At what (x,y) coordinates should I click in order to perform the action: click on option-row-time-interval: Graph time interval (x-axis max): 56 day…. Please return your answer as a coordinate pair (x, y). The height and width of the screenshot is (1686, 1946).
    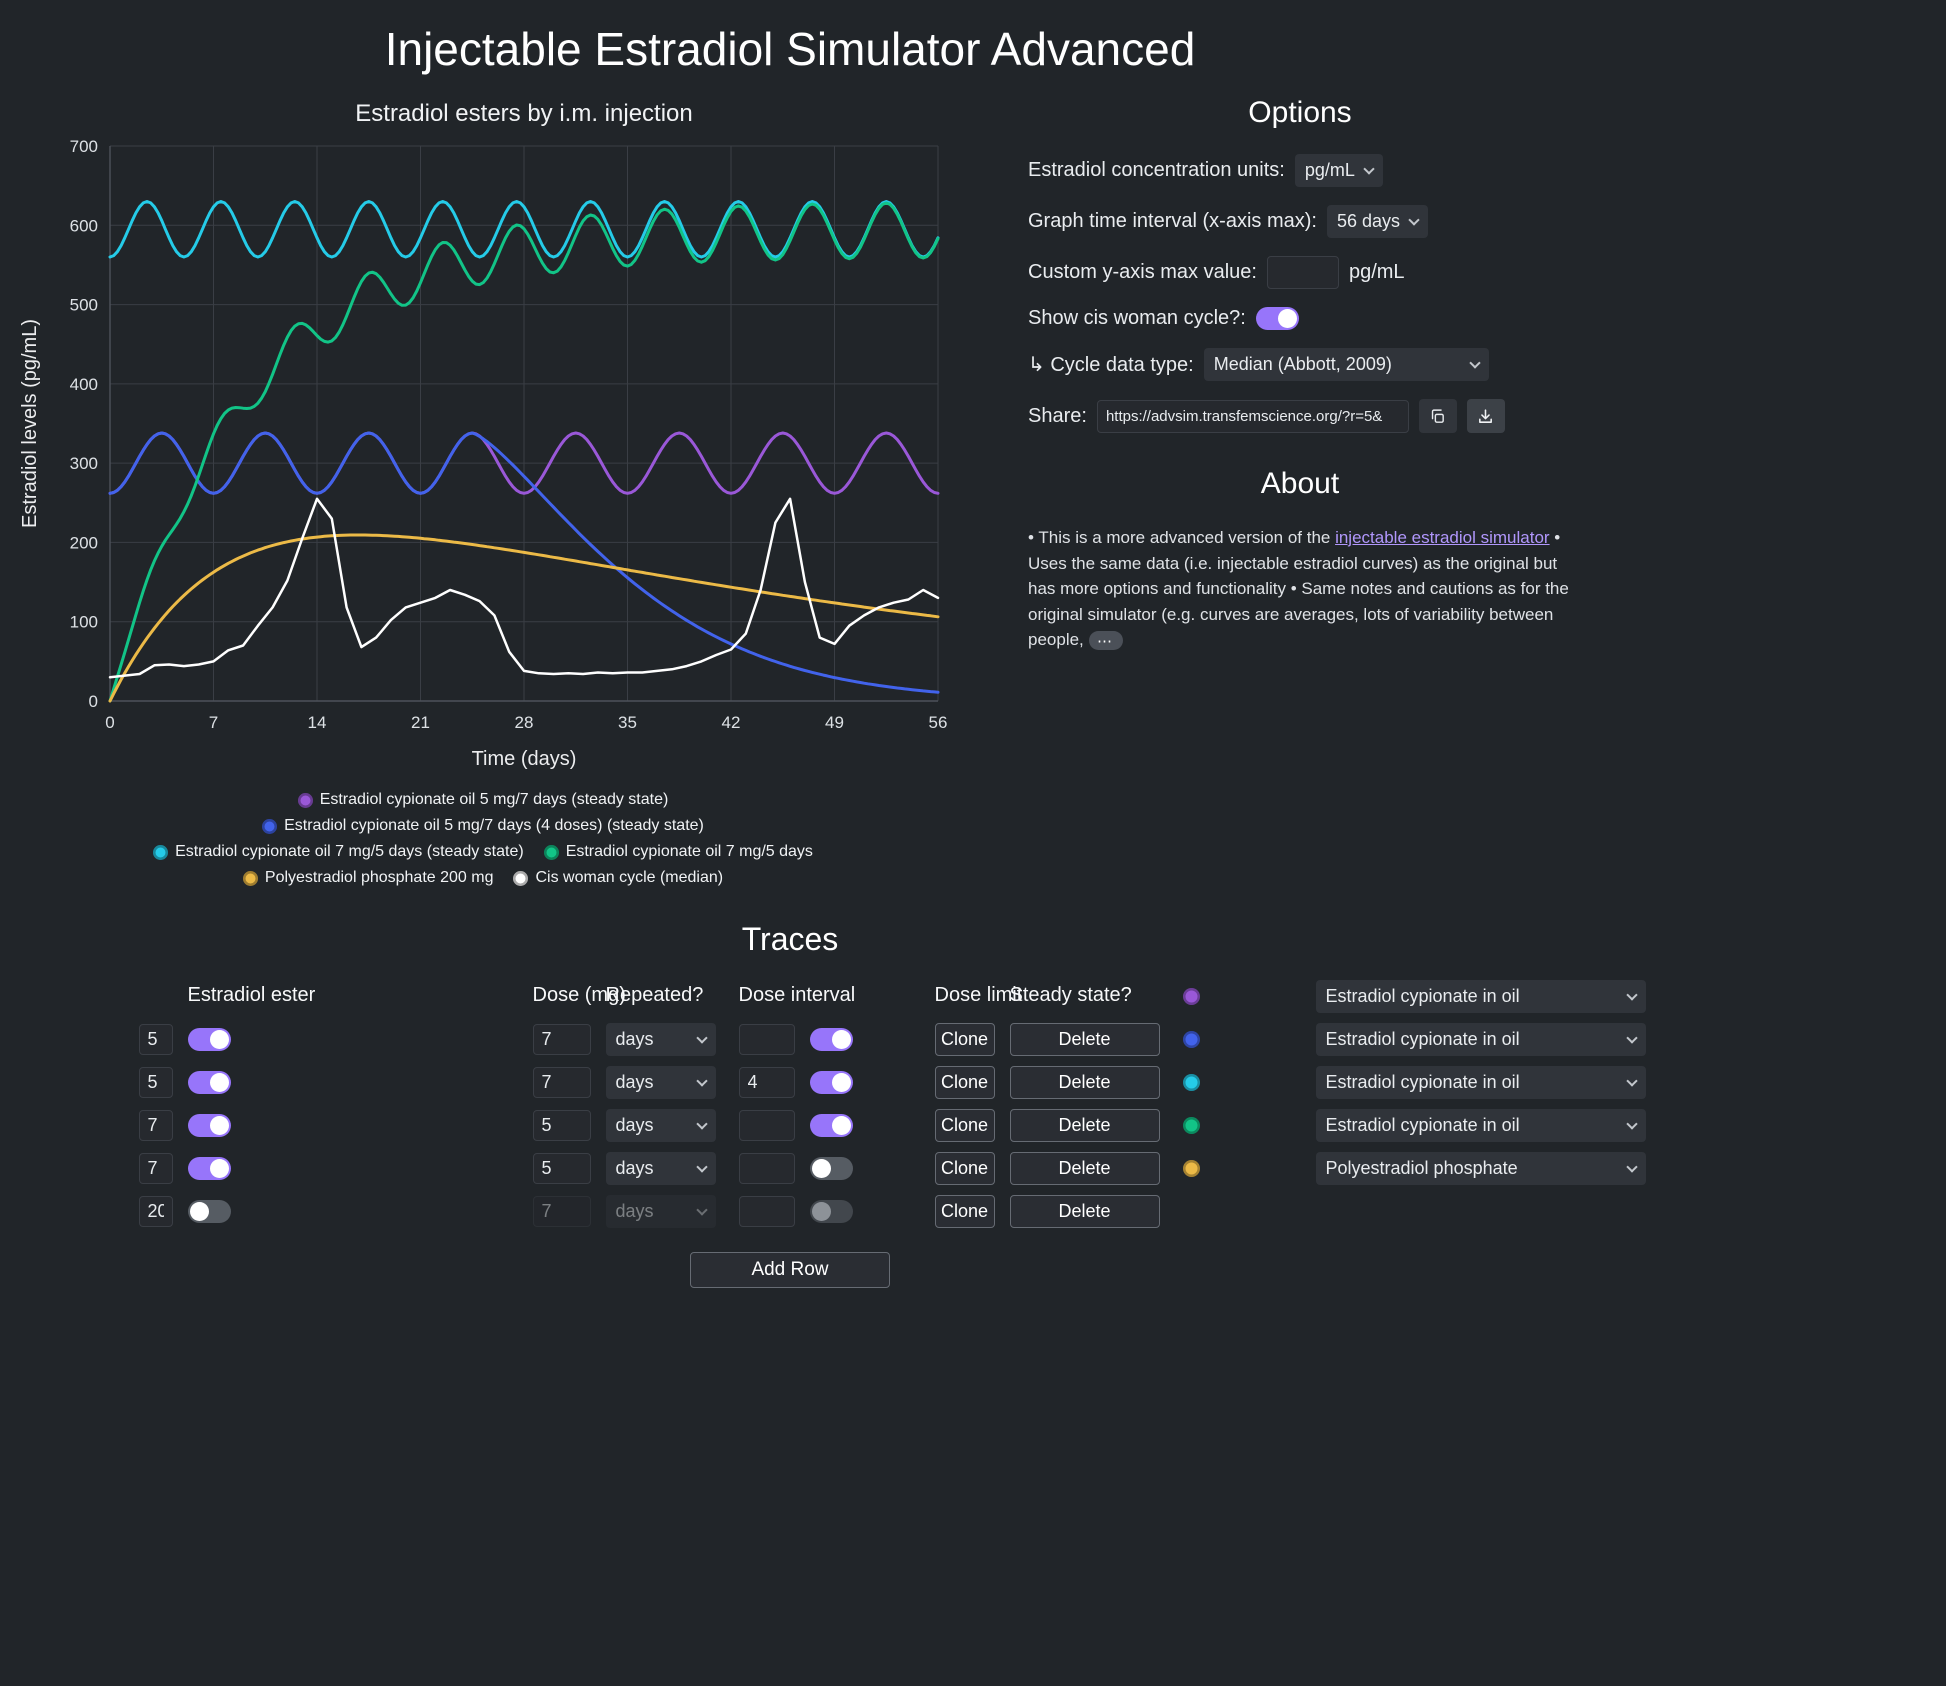
    Looking at the image, I should click on (1300, 221).